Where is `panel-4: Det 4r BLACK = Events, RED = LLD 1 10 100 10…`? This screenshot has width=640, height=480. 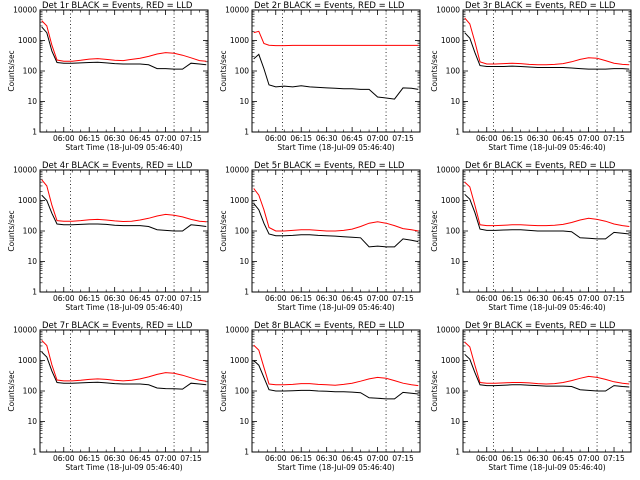
panel-4: Det 4r BLACK = Events, RED = LLD 1 10 100 10… is located at coordinates (108, 236).